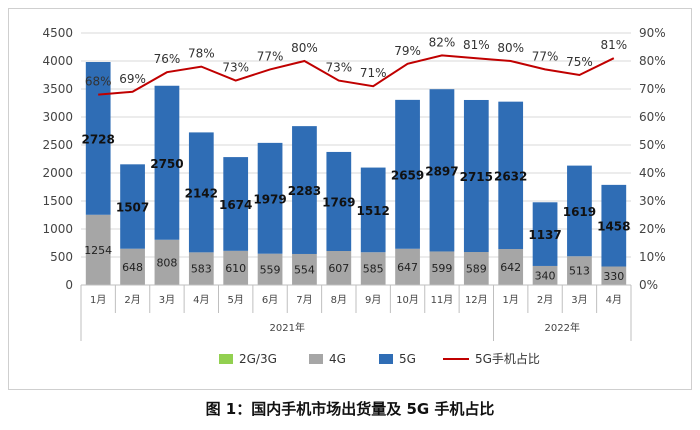 This screenshot has width=700, height=430. I want to click on label-share: 68%, so click(98, 82).